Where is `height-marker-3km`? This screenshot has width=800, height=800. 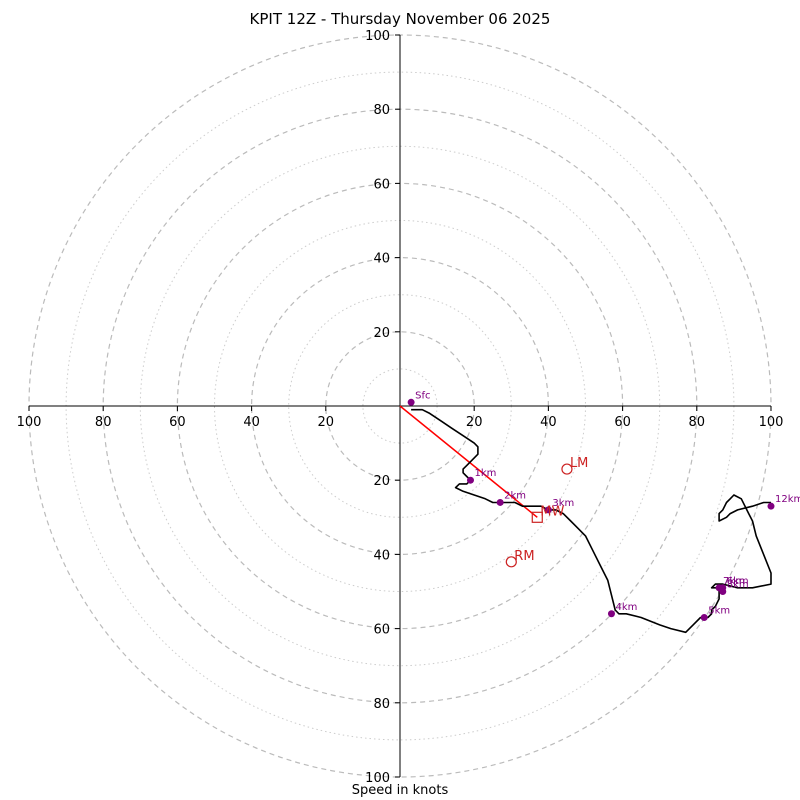
height-marker-3km is located at coordinates (548, 510).